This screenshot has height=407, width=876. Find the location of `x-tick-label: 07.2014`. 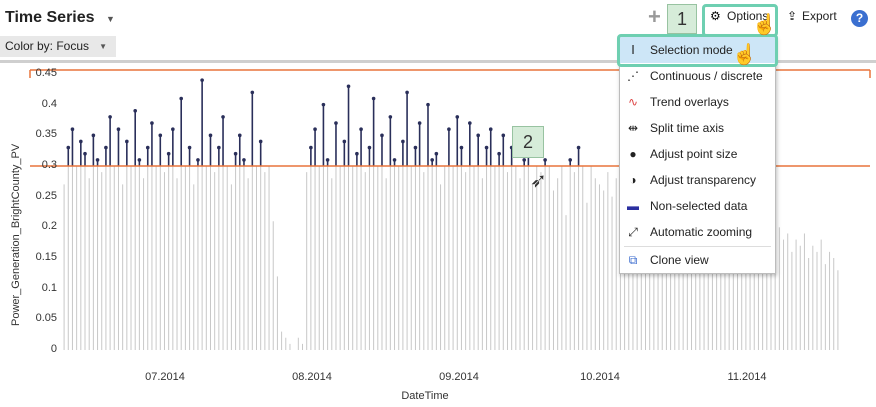

x-tick-label: 07.2014 is located at coordinates (165, 377).